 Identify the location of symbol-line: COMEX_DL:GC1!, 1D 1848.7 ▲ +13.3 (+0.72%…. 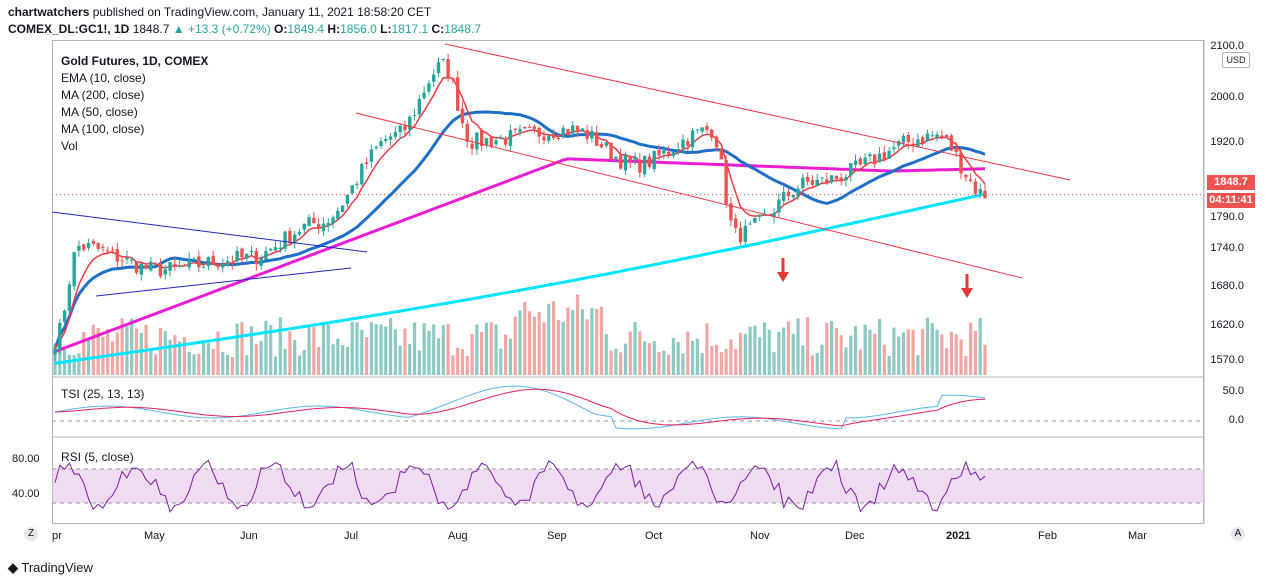
(244, 29).